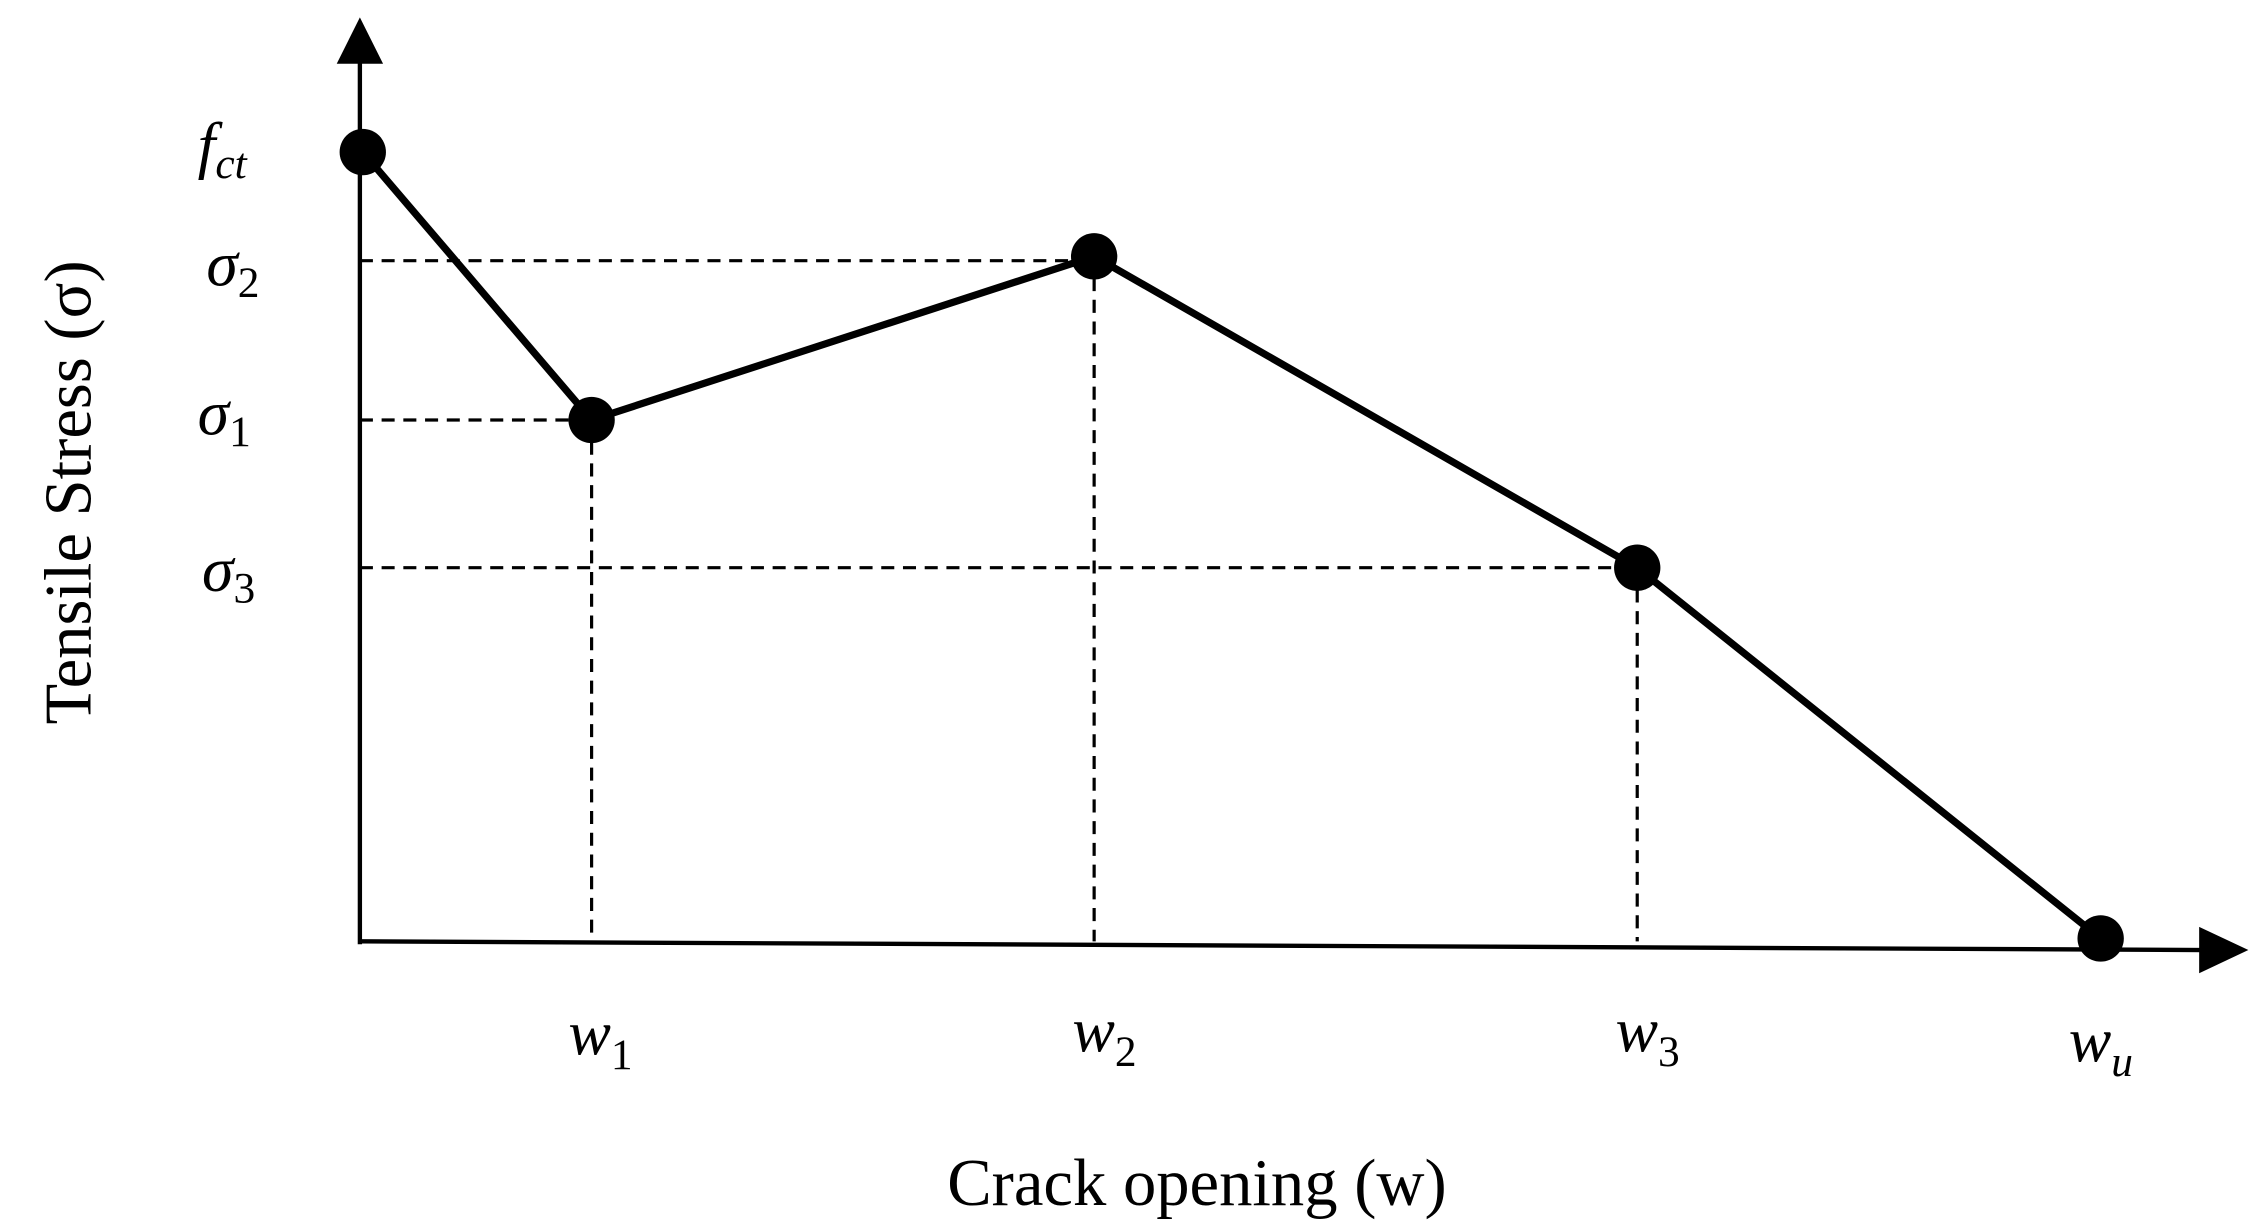 The height and width of the screenshot is (1231, 2252). I want to click on x-label: w3, so click(1648, 1034).